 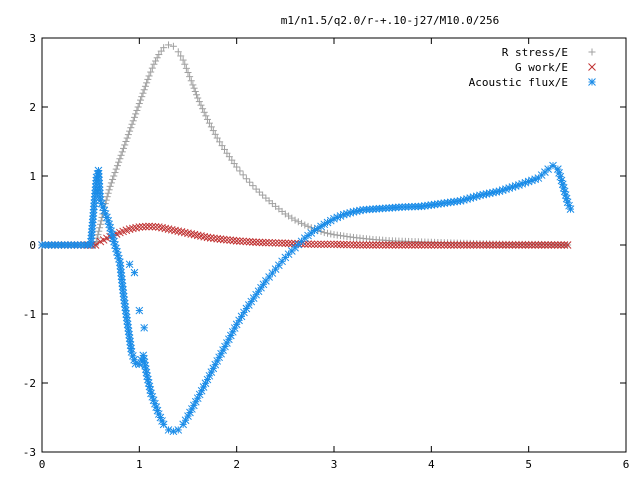 I want to click on y-tick-label: -3, so click(x=29, y=452).